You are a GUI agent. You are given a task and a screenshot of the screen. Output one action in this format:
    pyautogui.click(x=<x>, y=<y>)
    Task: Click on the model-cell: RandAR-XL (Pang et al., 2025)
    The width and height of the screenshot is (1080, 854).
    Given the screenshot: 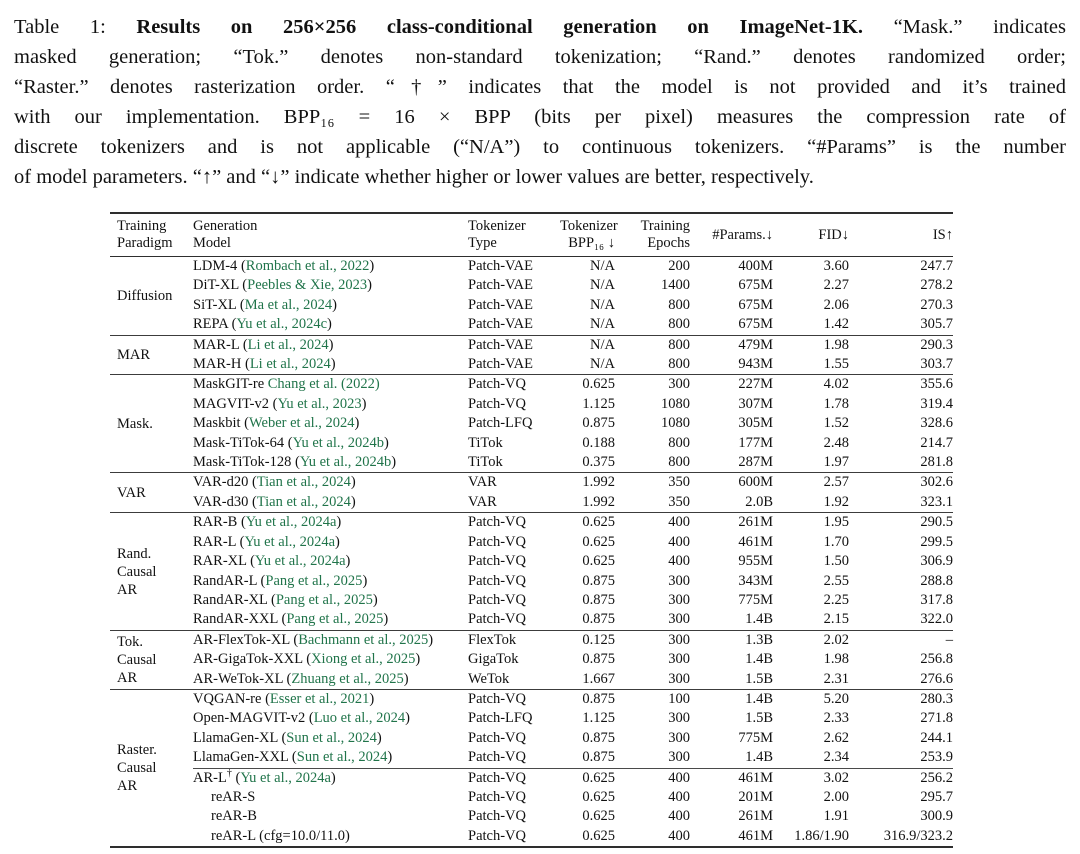 What is the action you would take?
    pyautogui.click(x=330, y=600)
    